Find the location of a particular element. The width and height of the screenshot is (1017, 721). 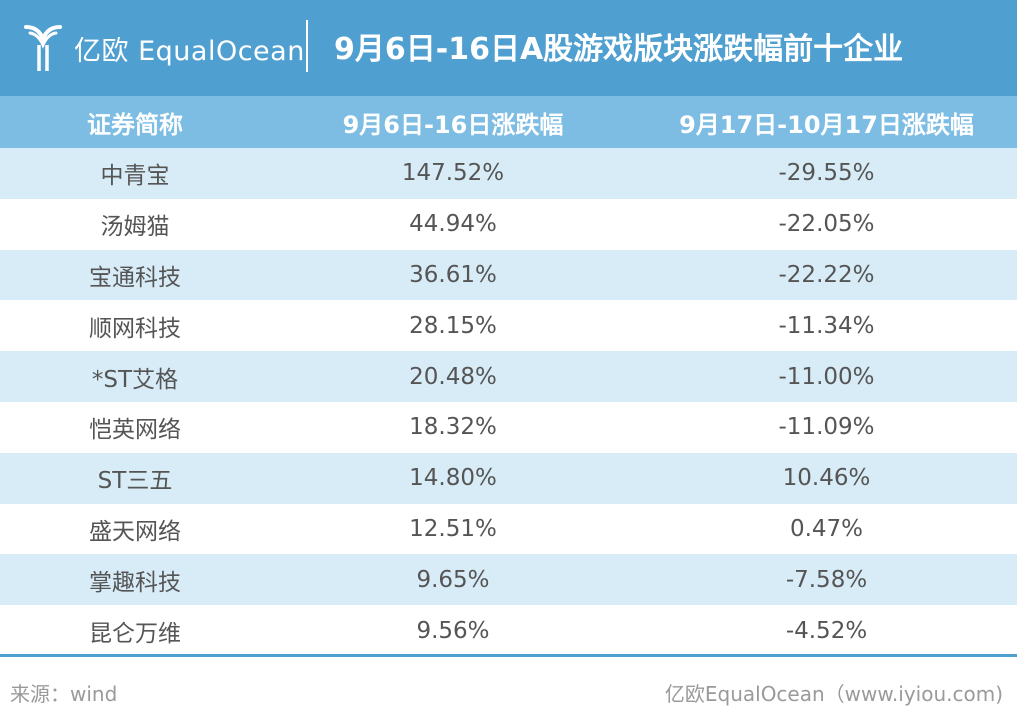

source-note: 来源：wind is located at coordinates (64, 694).